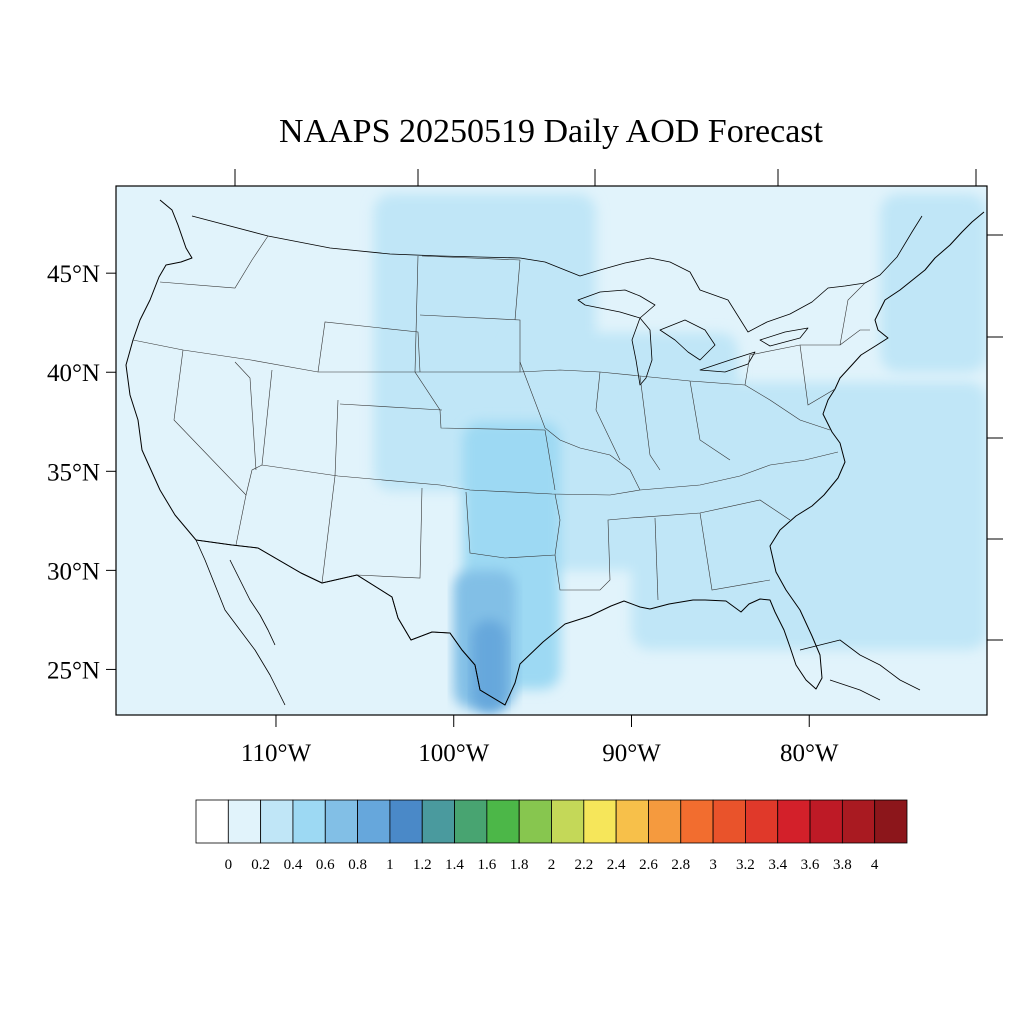 This screenshot has height=1024, width=1024. Describe the element at coordinates (422, 865) in the screenshot. I see `colorbar-label: 1.2` at that location.